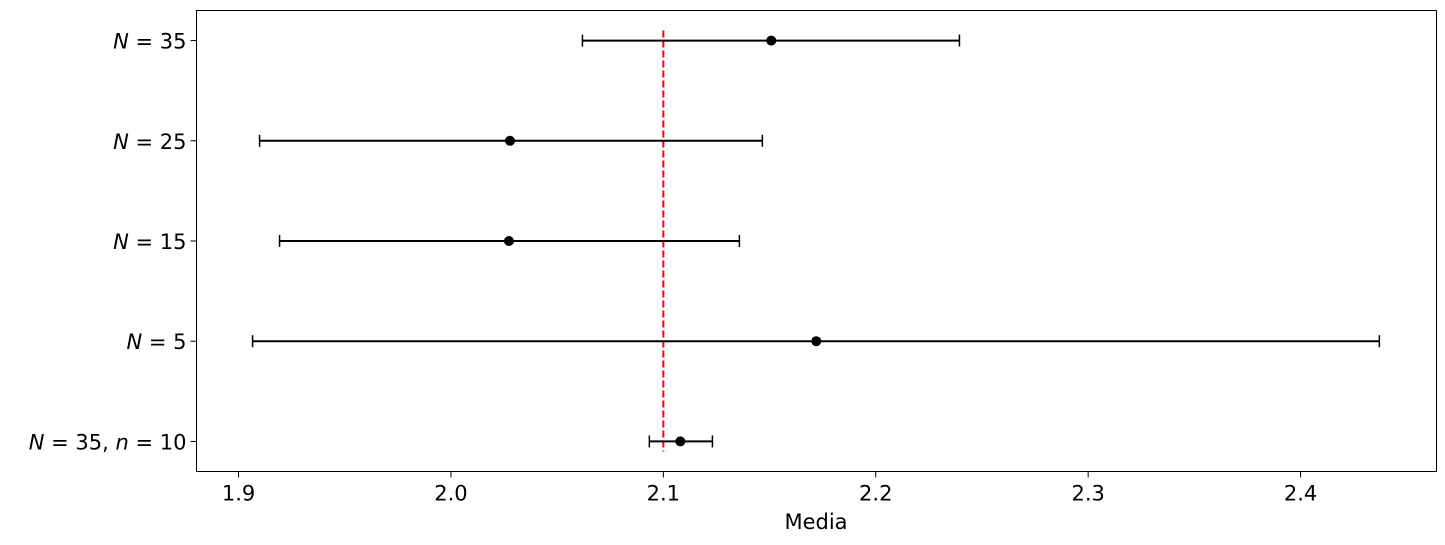  I want to click on x-tick-label: 1.9, so click(238, 494).